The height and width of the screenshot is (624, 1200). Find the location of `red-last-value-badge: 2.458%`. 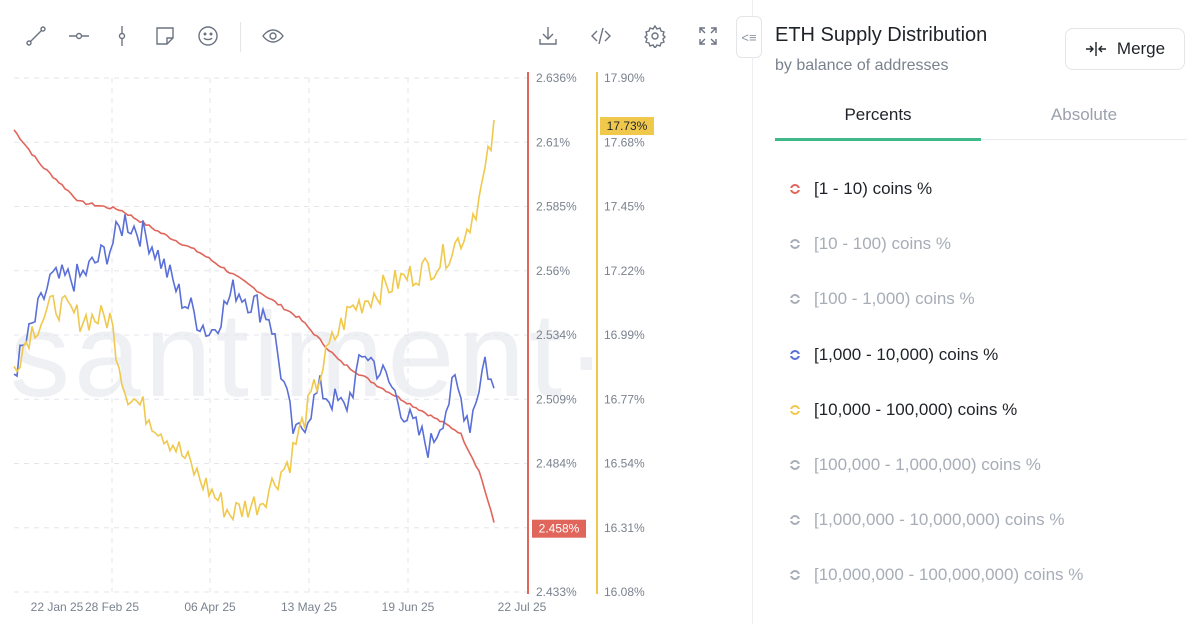

red-last-value-badge: 2.458% is located at coordinates (559, 528).